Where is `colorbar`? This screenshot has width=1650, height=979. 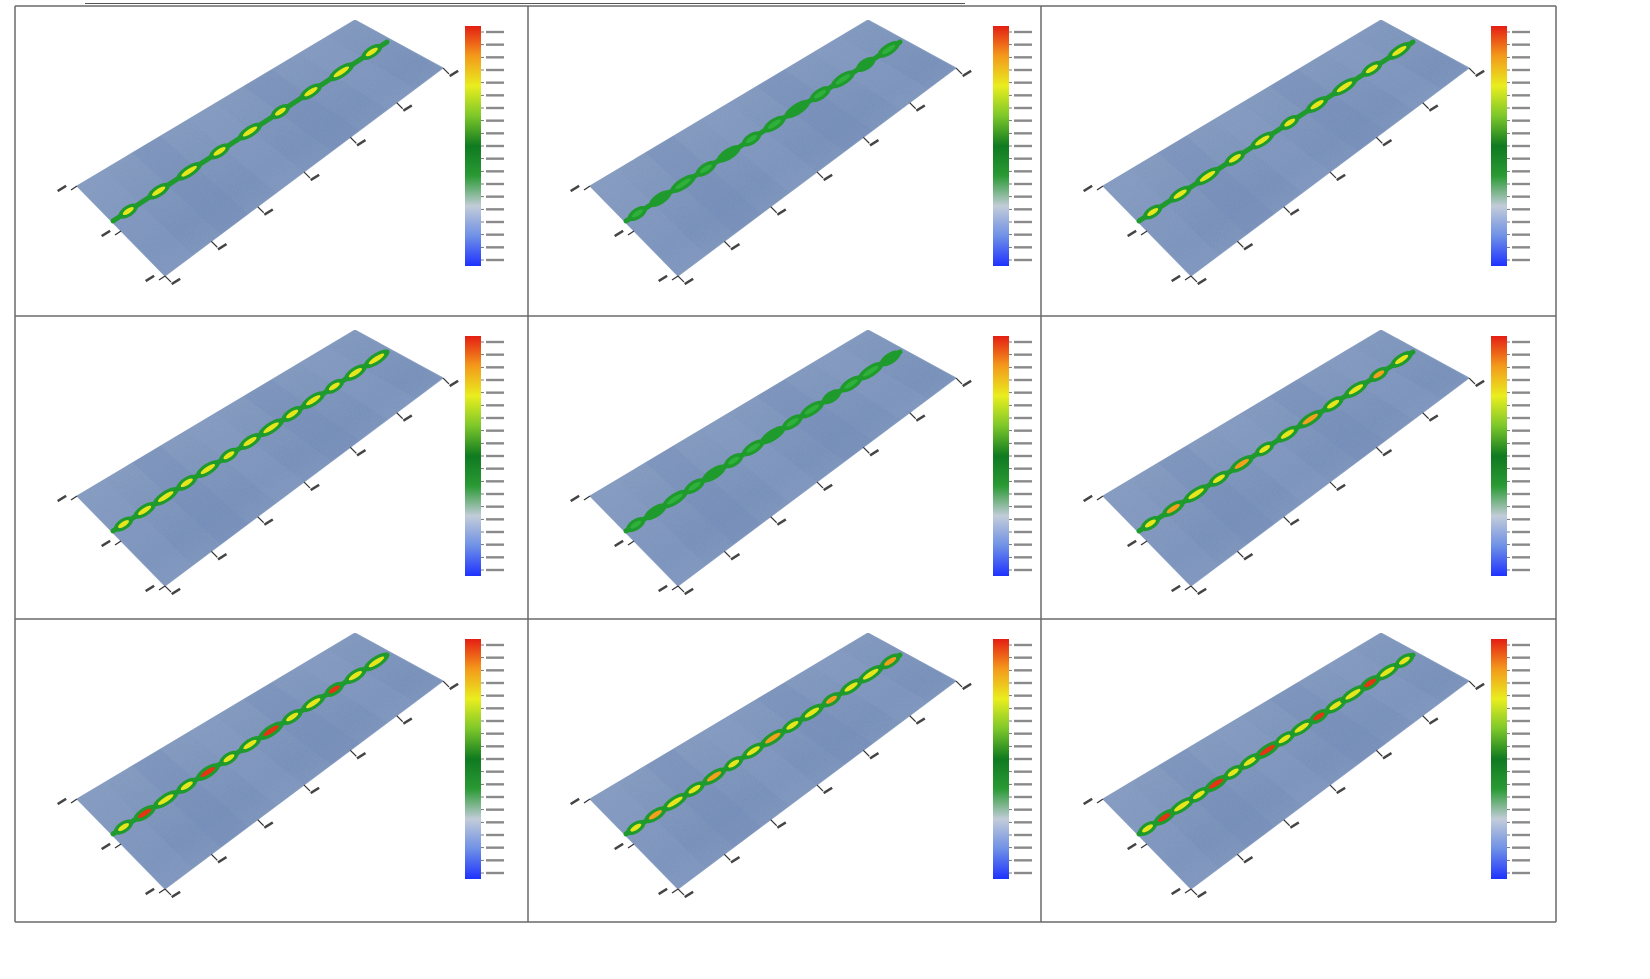 colorbar is located at coordinates (1001, 456).